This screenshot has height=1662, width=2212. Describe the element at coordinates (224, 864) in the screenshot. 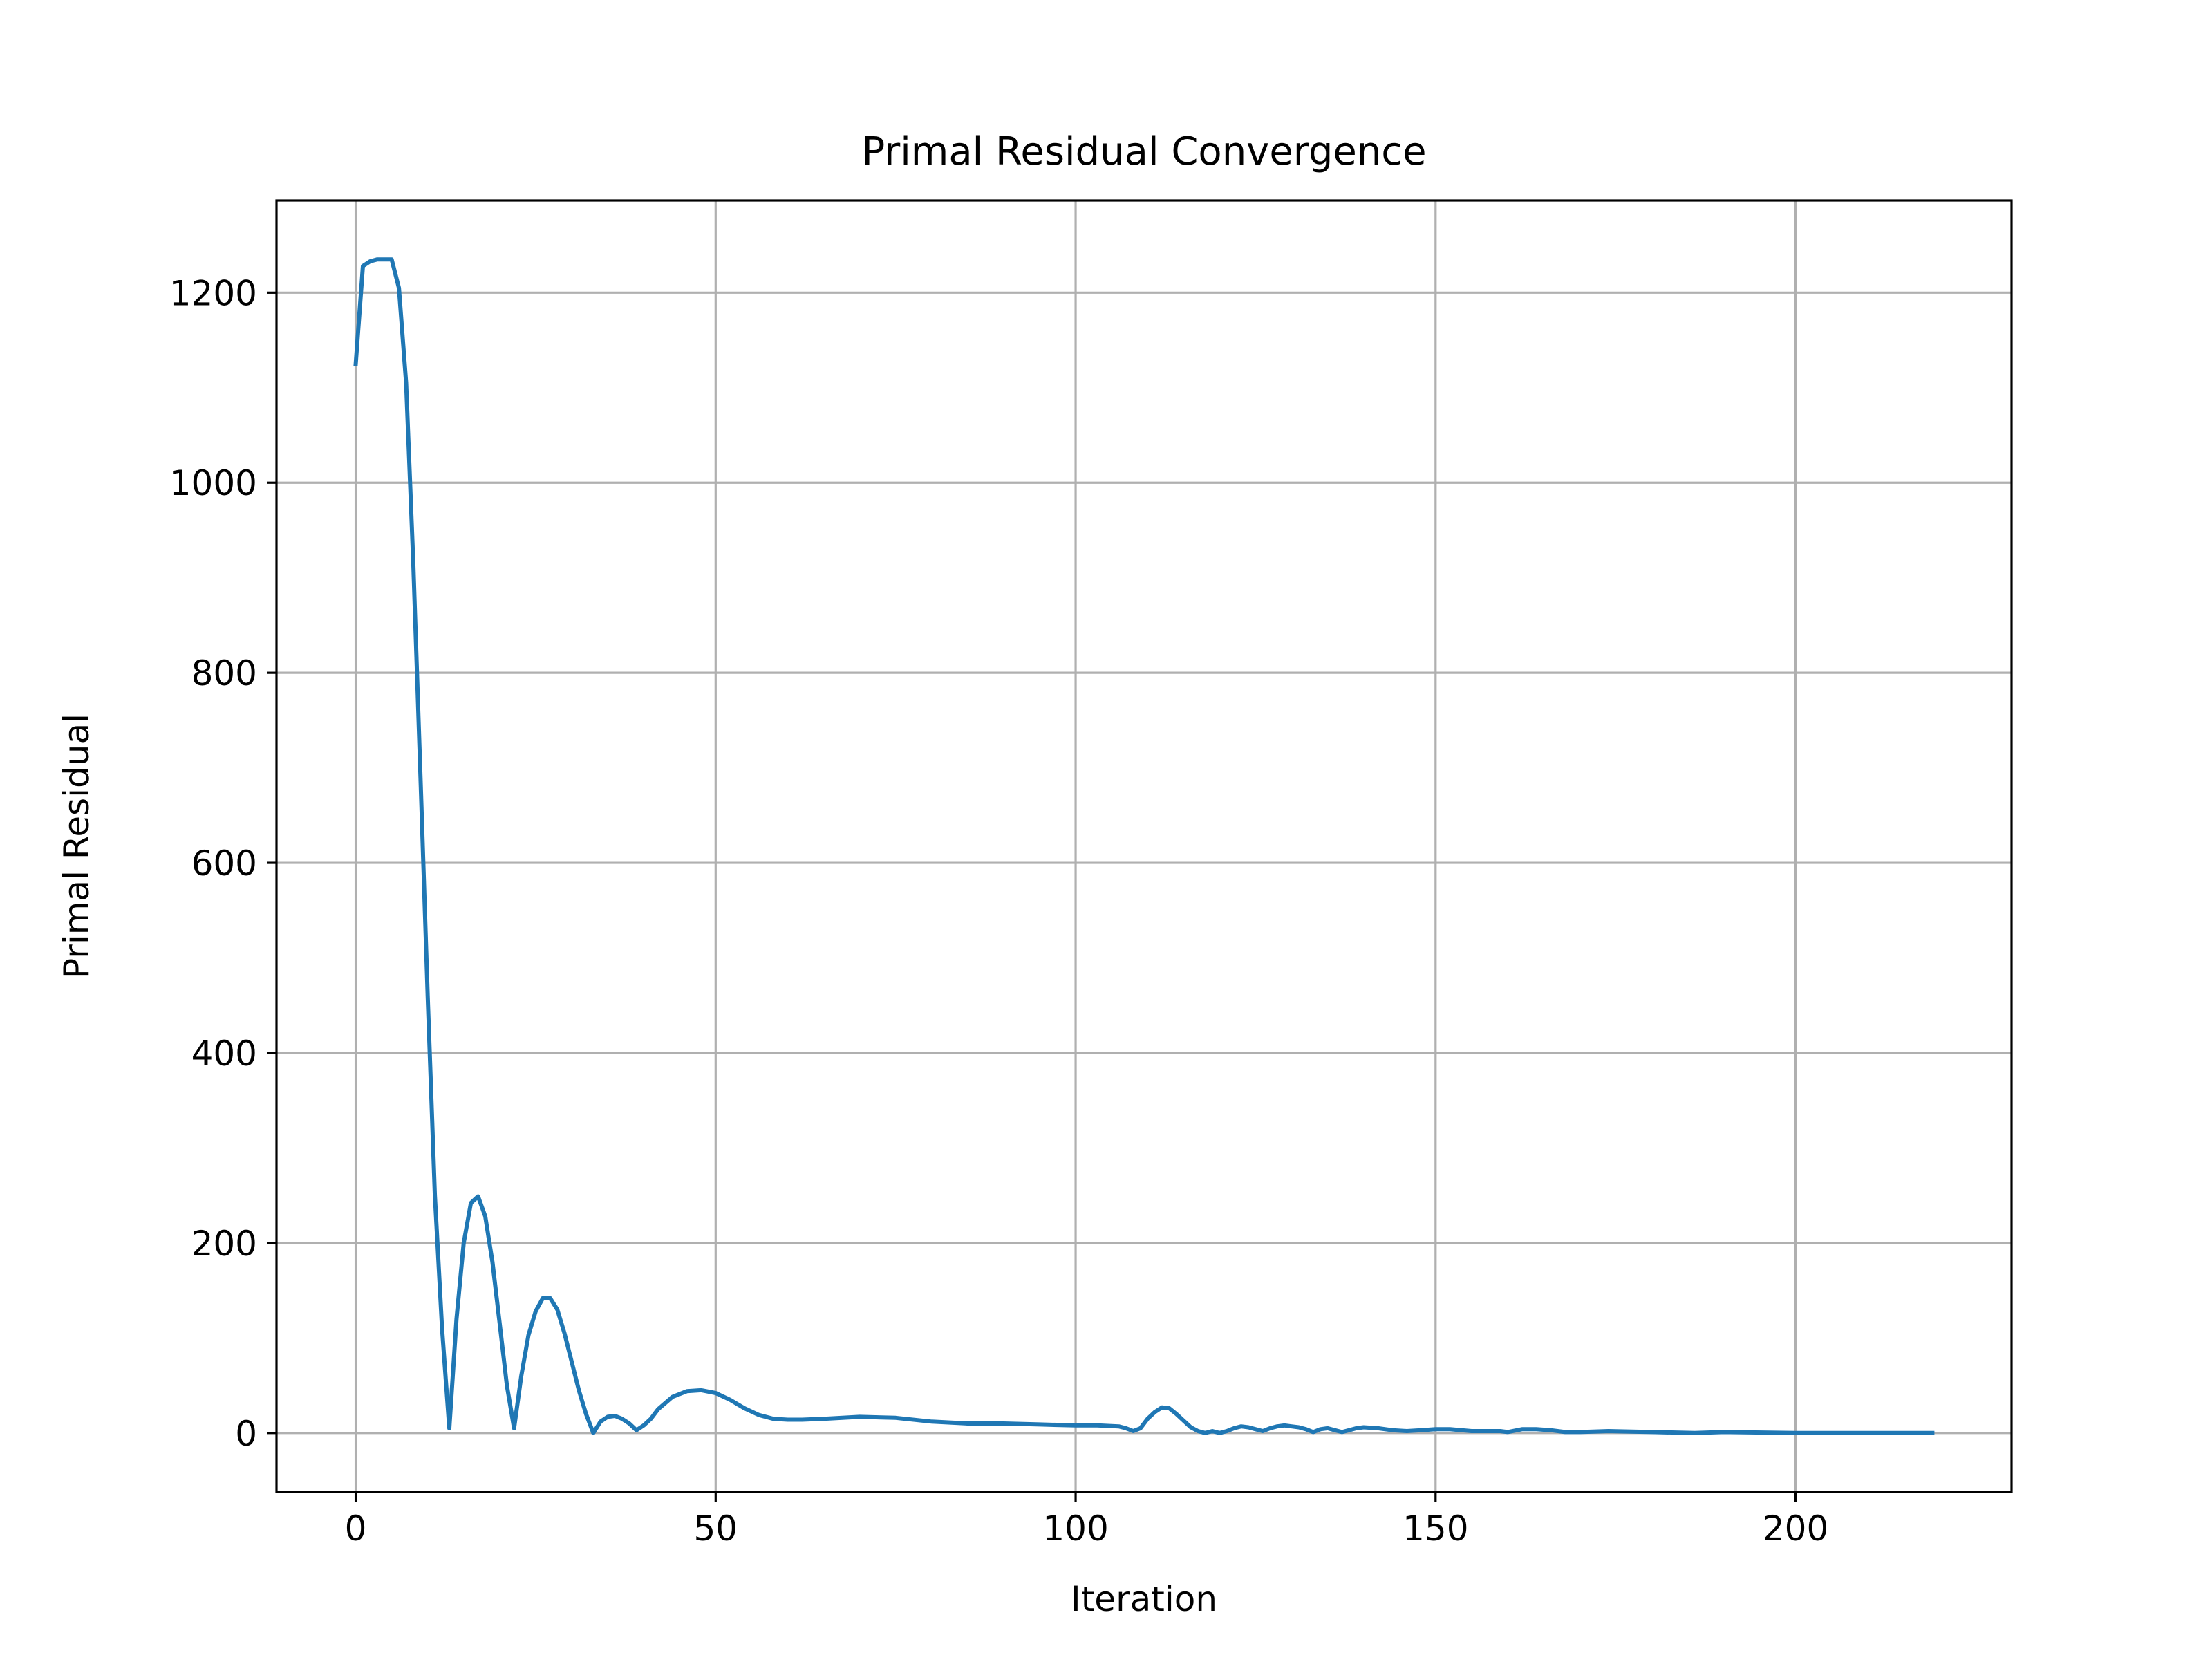

I see `y-tick-label: 600` at that location.